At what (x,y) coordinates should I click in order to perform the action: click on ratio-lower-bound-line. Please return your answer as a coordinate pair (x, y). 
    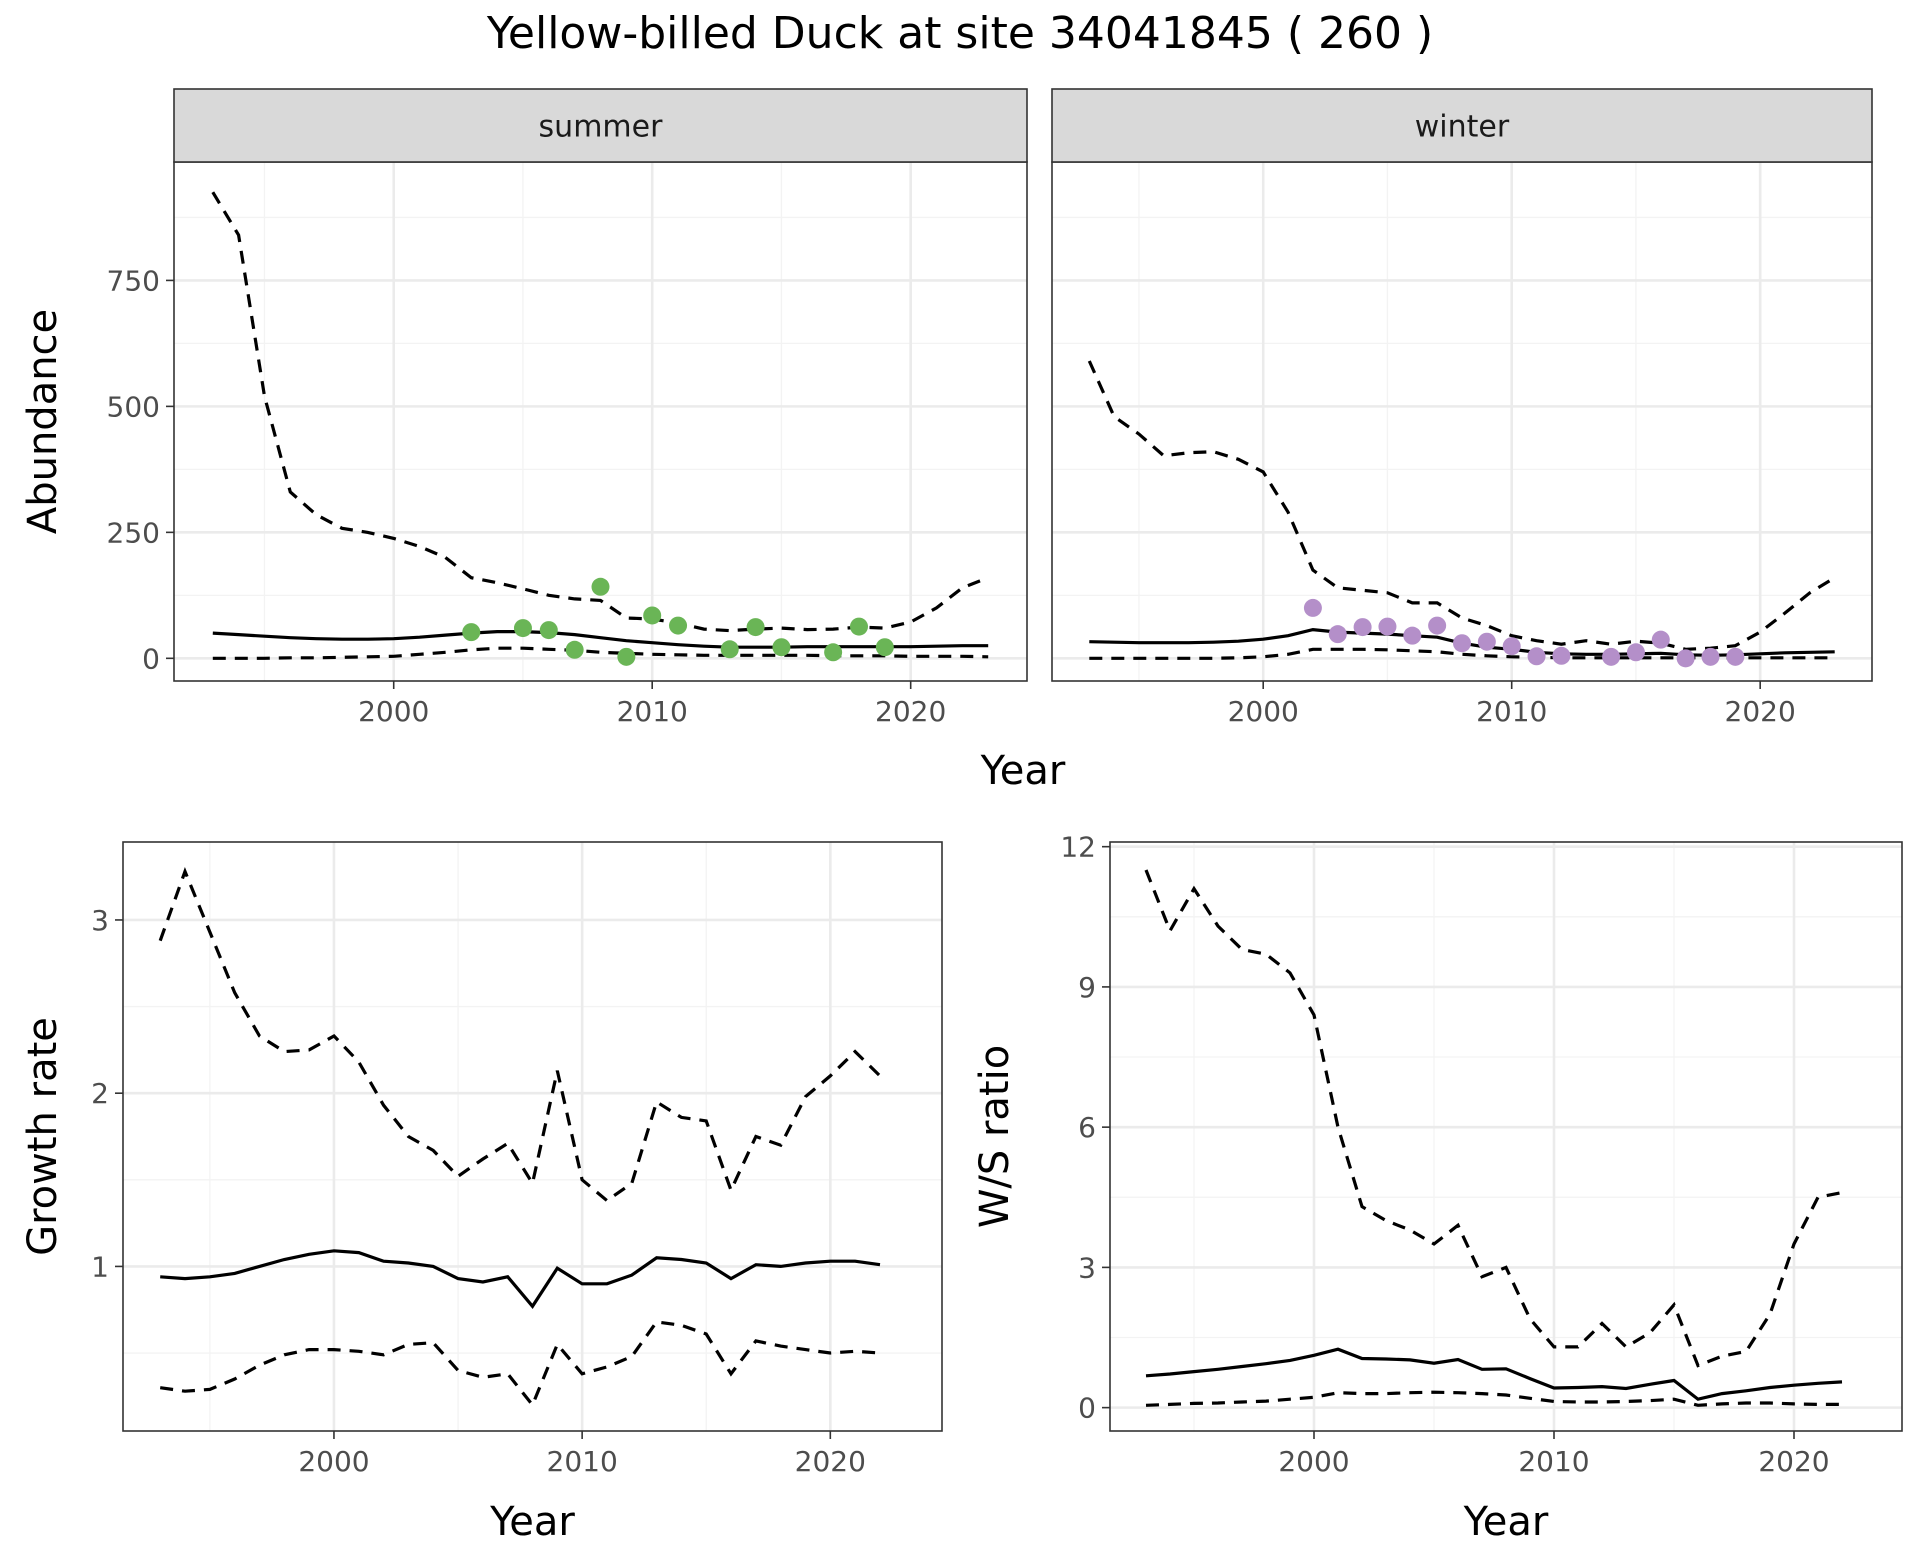
    Looking at the image, I should click on (1493, 1398).